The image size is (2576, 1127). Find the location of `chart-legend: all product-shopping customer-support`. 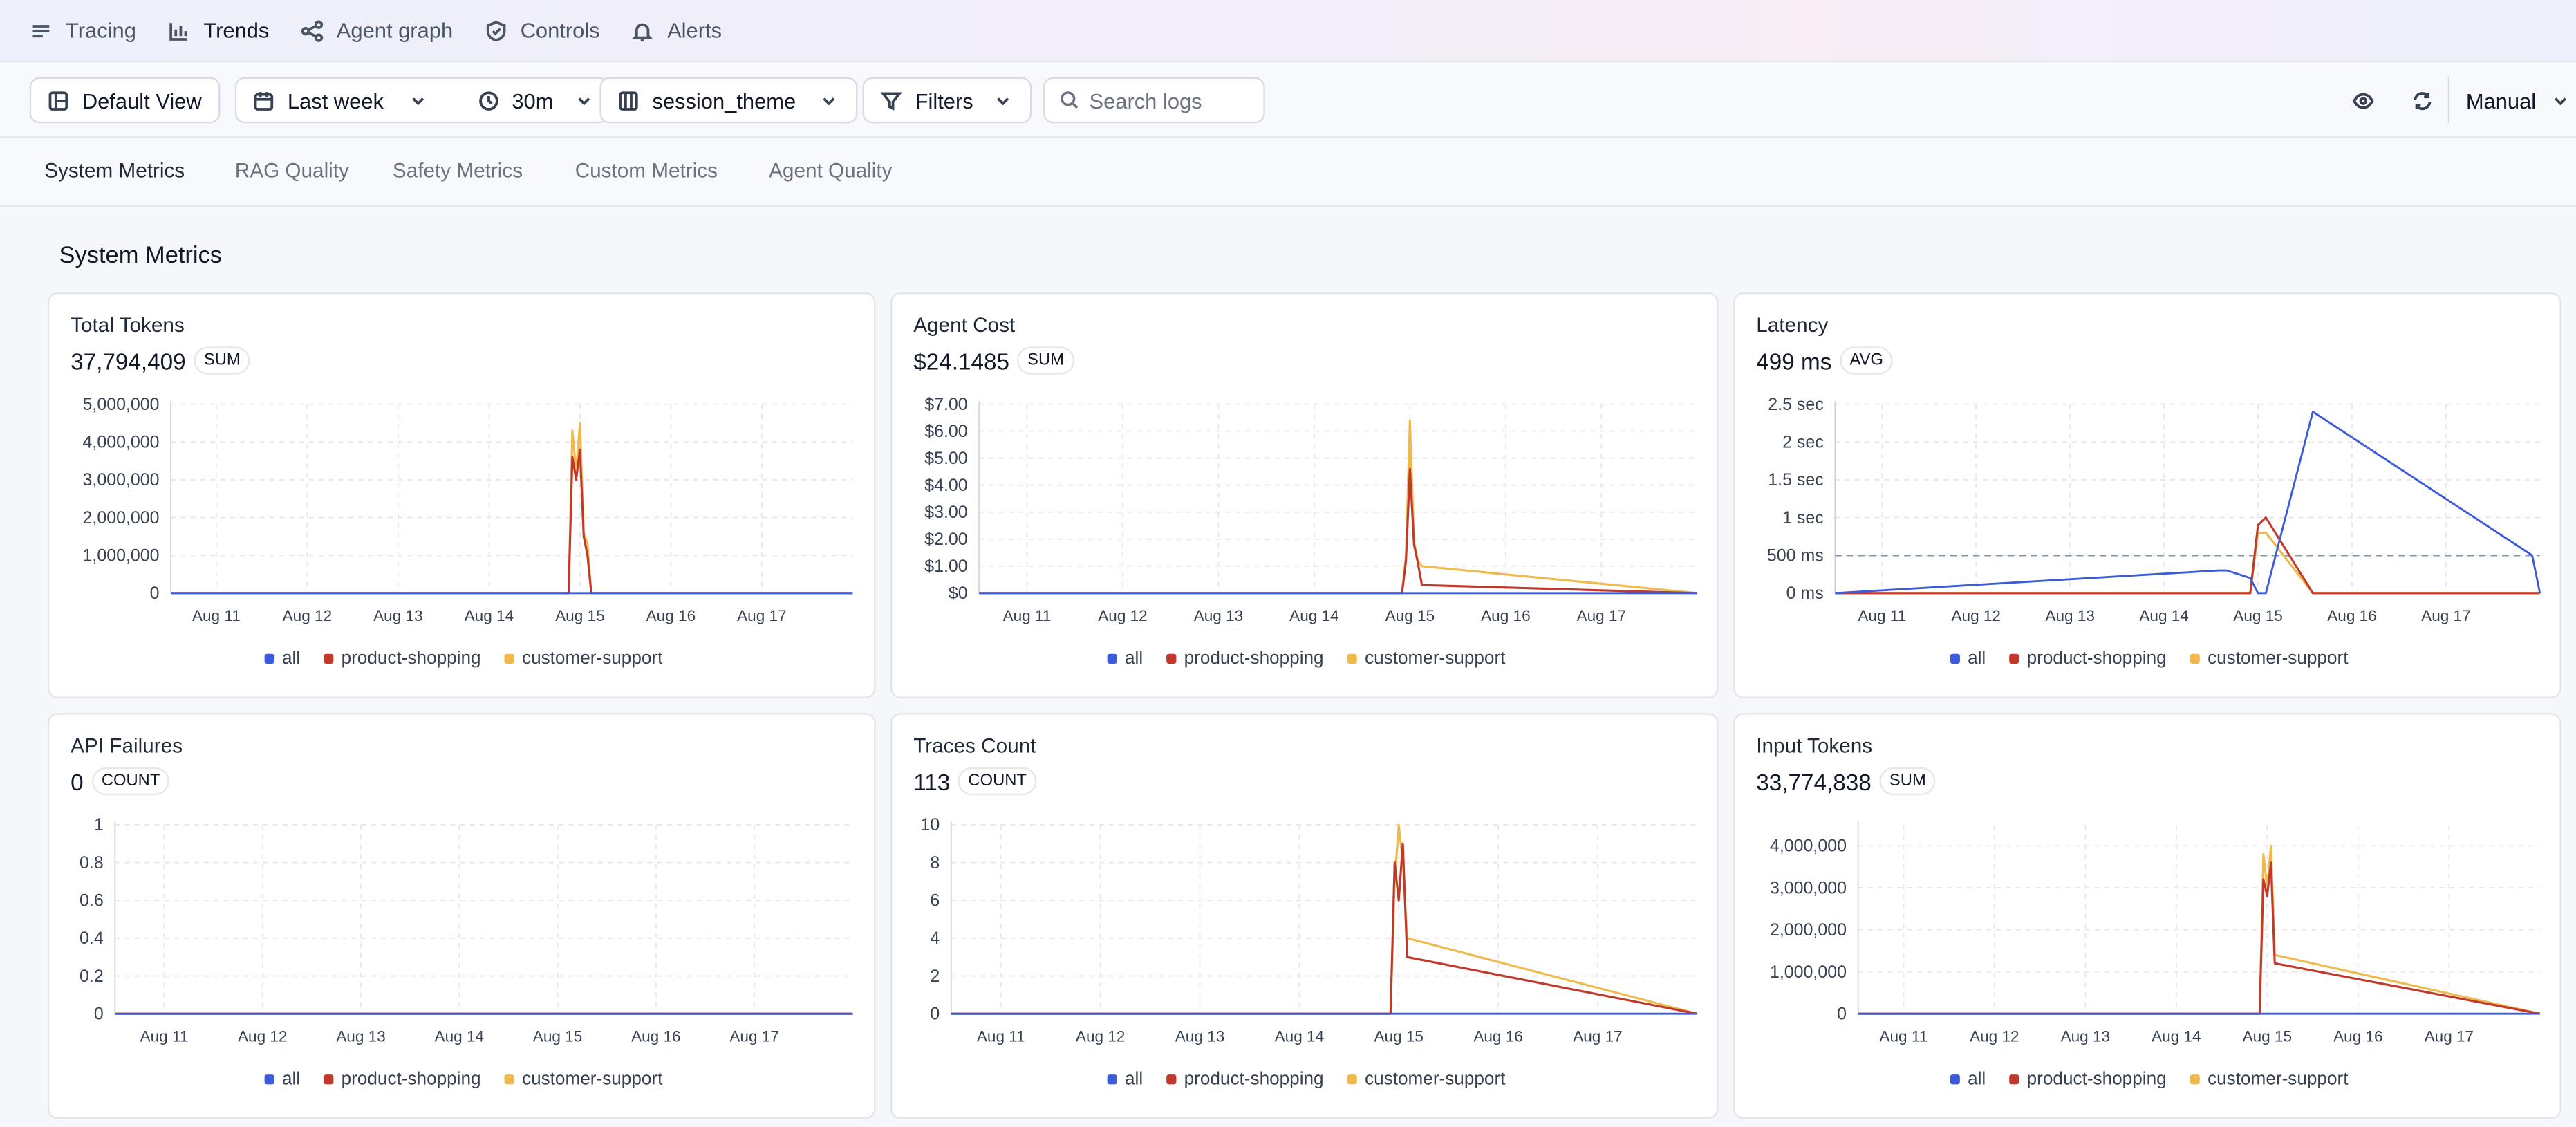

chart-legend: all product-shopping customer-support is located at coordinates (1306, 1079).